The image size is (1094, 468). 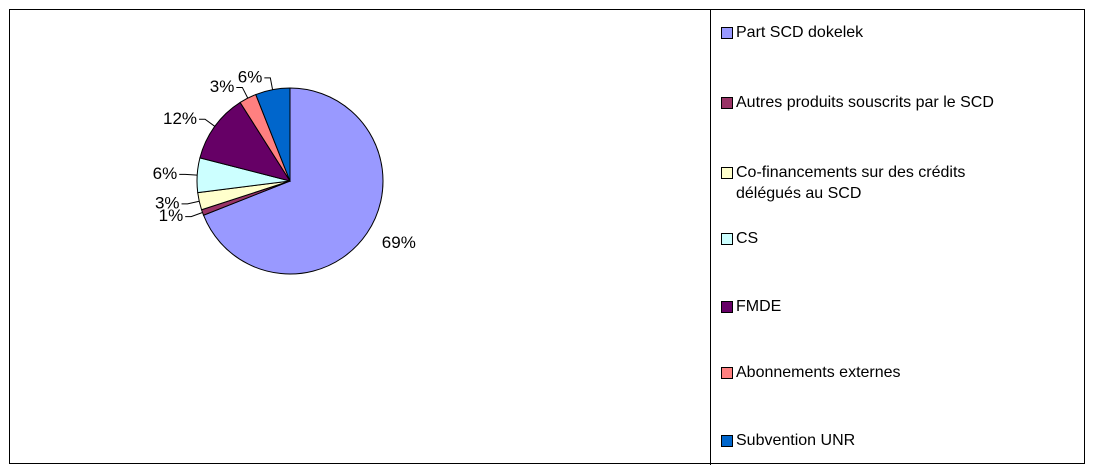 I want to click on legend-item: Autres produits souscrits par le SCD, so click(x=907, y=102).